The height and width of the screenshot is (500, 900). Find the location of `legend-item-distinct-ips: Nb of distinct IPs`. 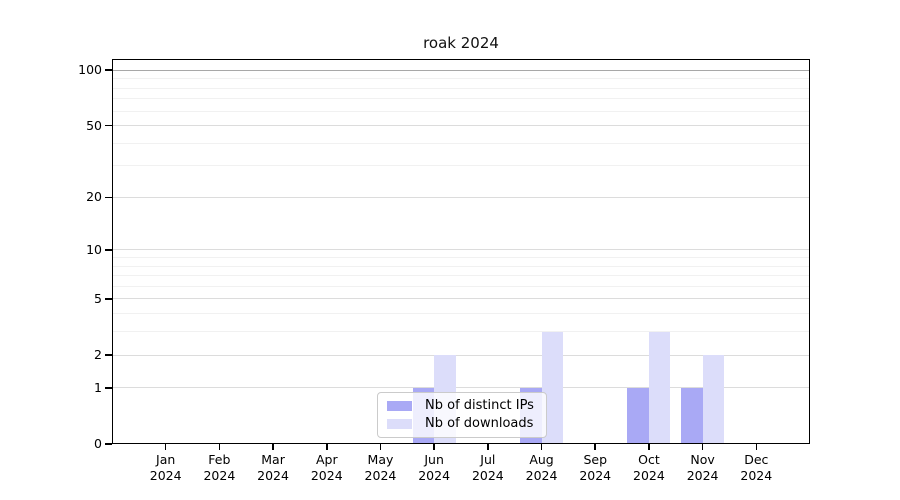

legend-item-distinct-ips: Nb of distinct IPs is located at coordinates (466, 406).